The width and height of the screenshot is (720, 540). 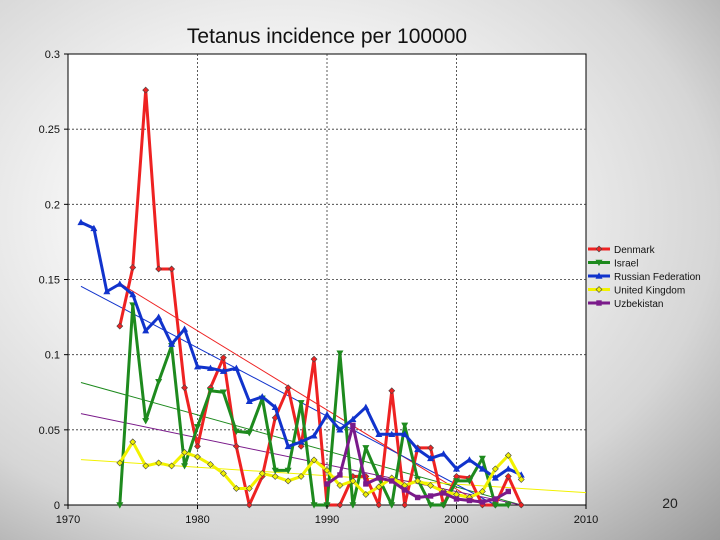 What do you see at coordinates (52, 356) in the screenshot?
I see `y-tick-label: 0.1` at bounding box center [52, 356].